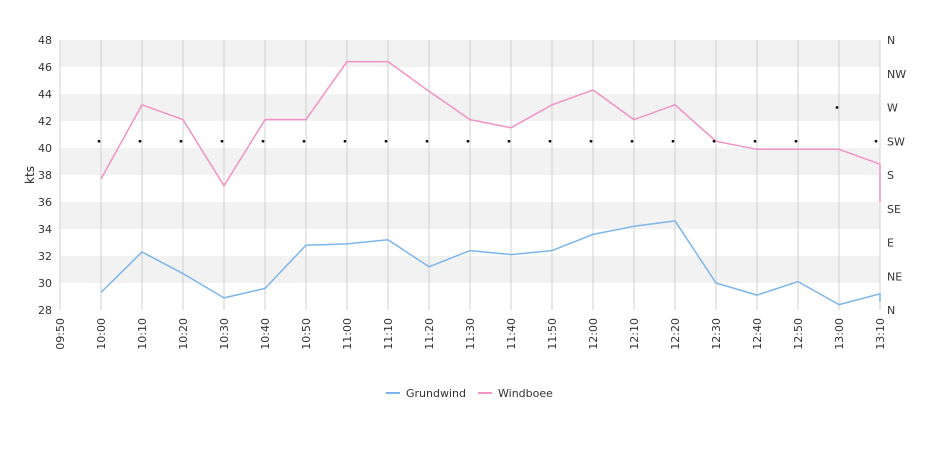  What do you see at coordinates (896, 175) in the screenshot?
I see `y-axis-right: N NE E SE S SW W NW N` at bounding box center [896, 175].